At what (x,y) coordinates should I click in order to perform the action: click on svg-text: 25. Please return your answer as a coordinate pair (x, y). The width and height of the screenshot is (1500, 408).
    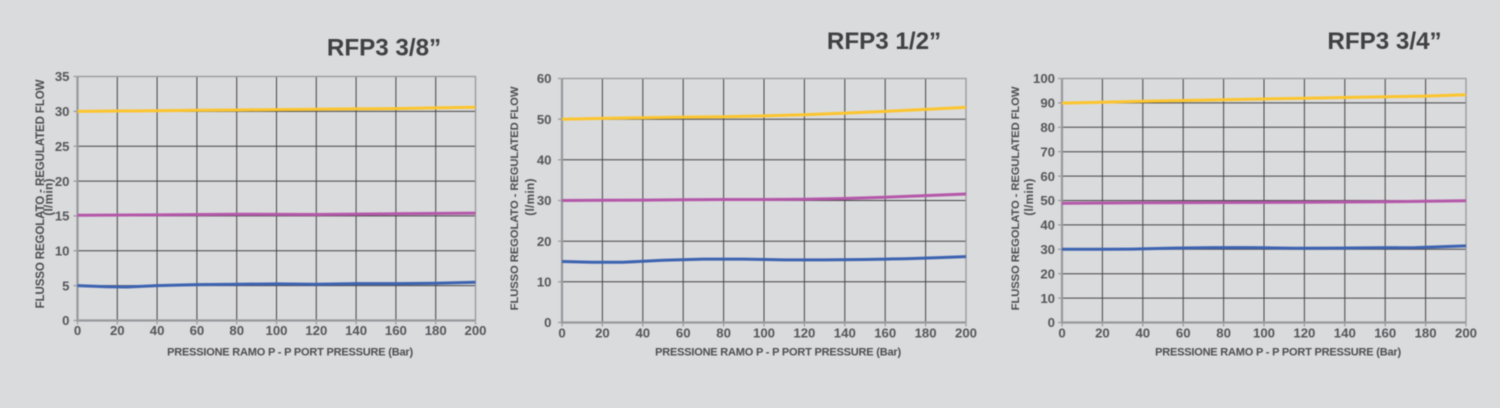
    Looking at the image, I should click on (62, 146).